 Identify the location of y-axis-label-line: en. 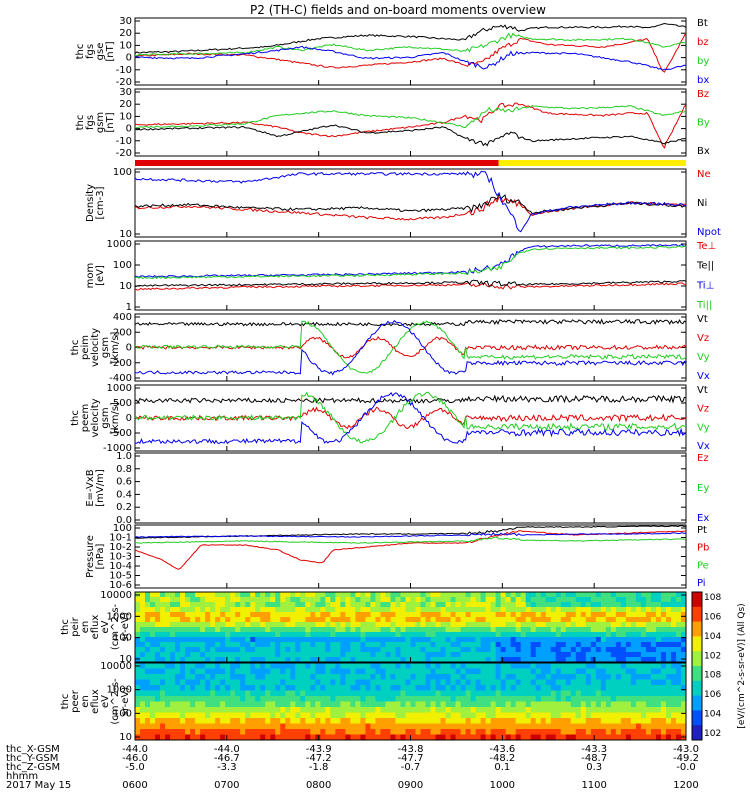
(85, 627).